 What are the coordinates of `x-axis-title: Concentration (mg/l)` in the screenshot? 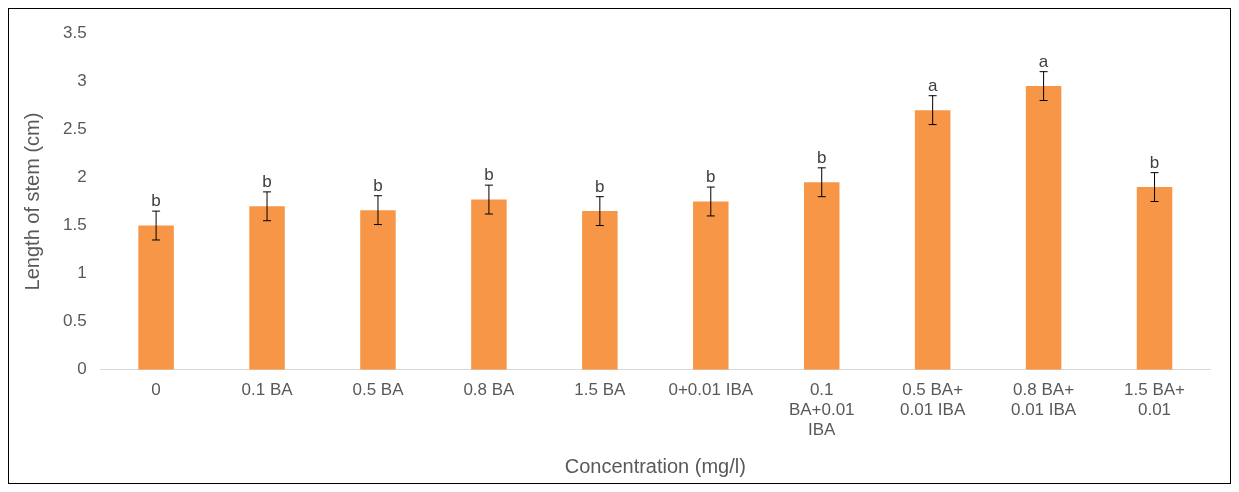 It's located at (655, 465).